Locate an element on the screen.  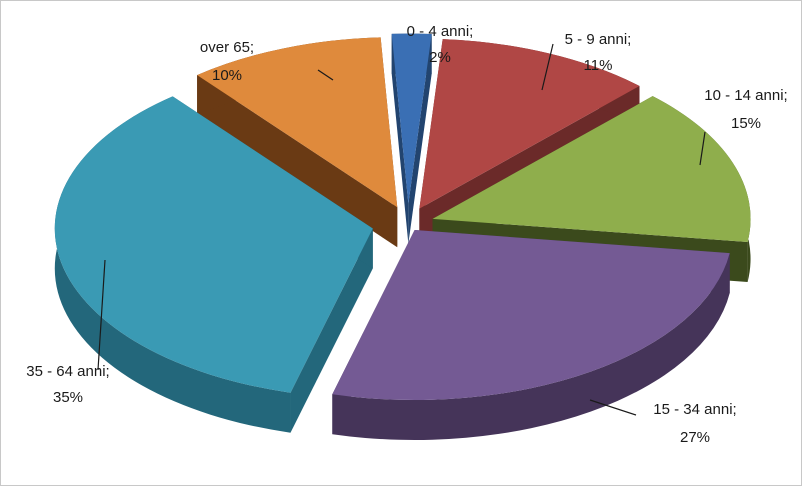
data-label-percent-35-64-anni: 35% is located at coordinates (68, 397).